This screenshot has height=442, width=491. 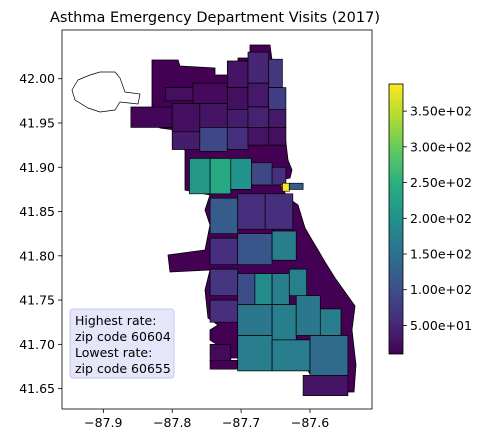 I want to click on colorbar-tick-label: 5.00e+01, so click(x=441, y=325).